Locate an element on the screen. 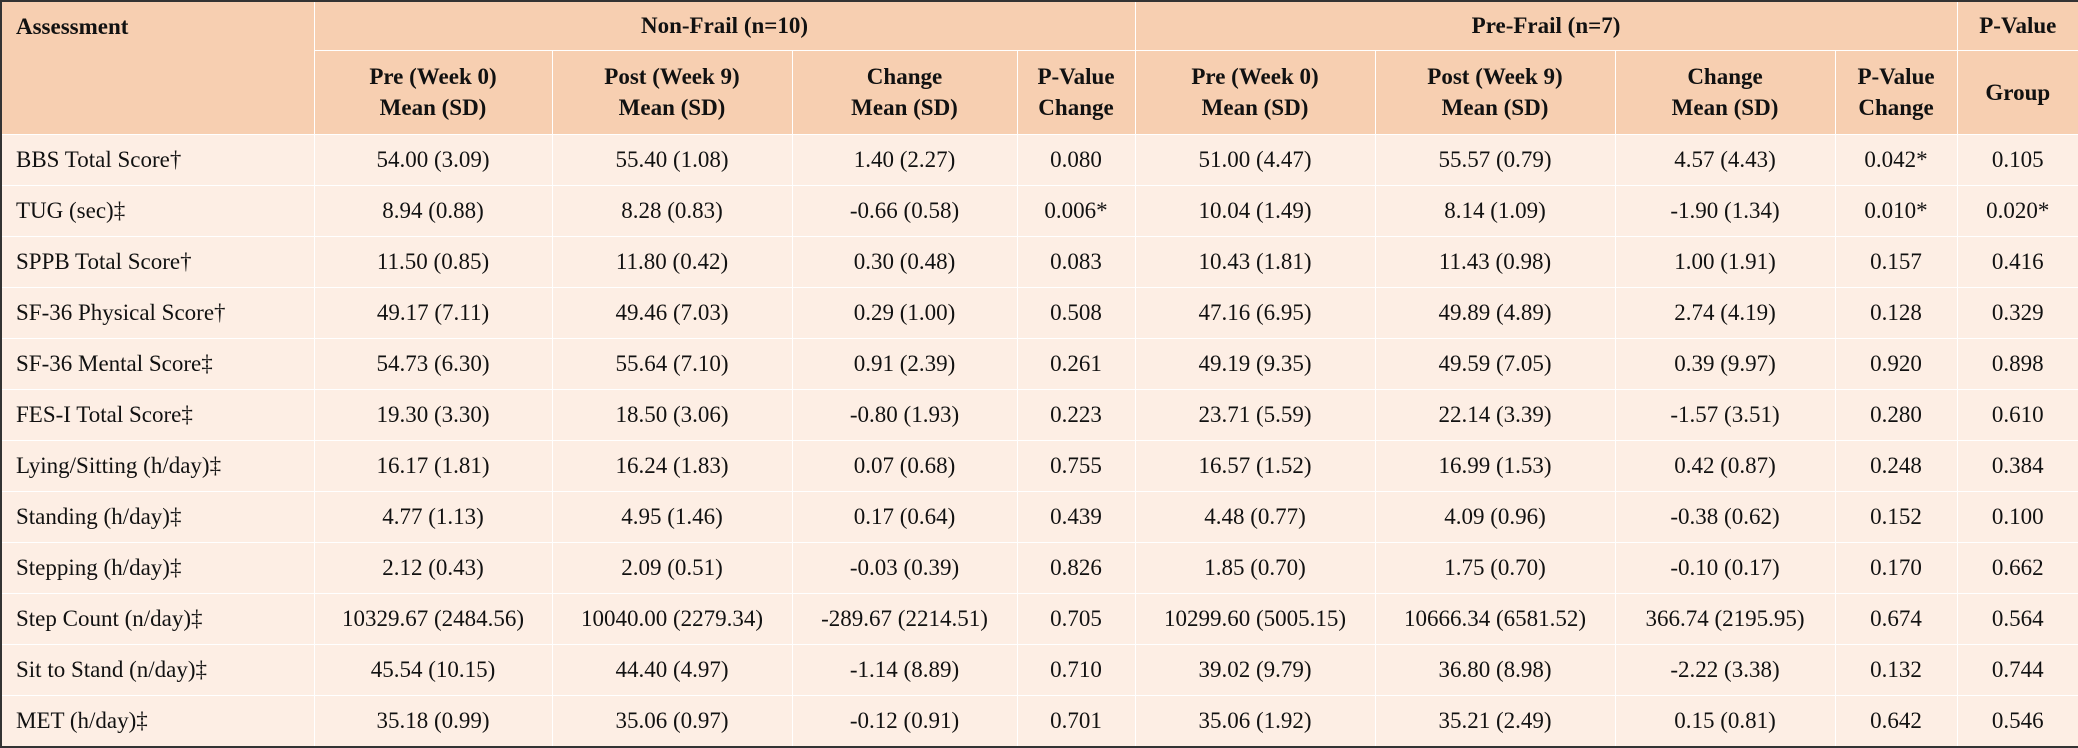  table-cell: 0.546 is located at coordinates (2017, 721).